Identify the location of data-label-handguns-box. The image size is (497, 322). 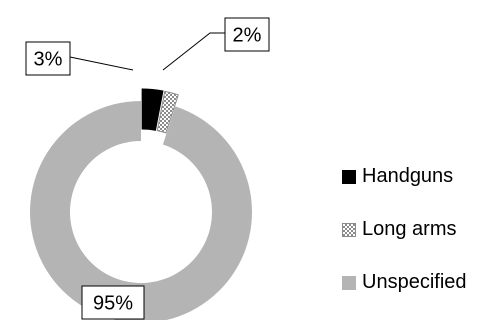
(48, 58).